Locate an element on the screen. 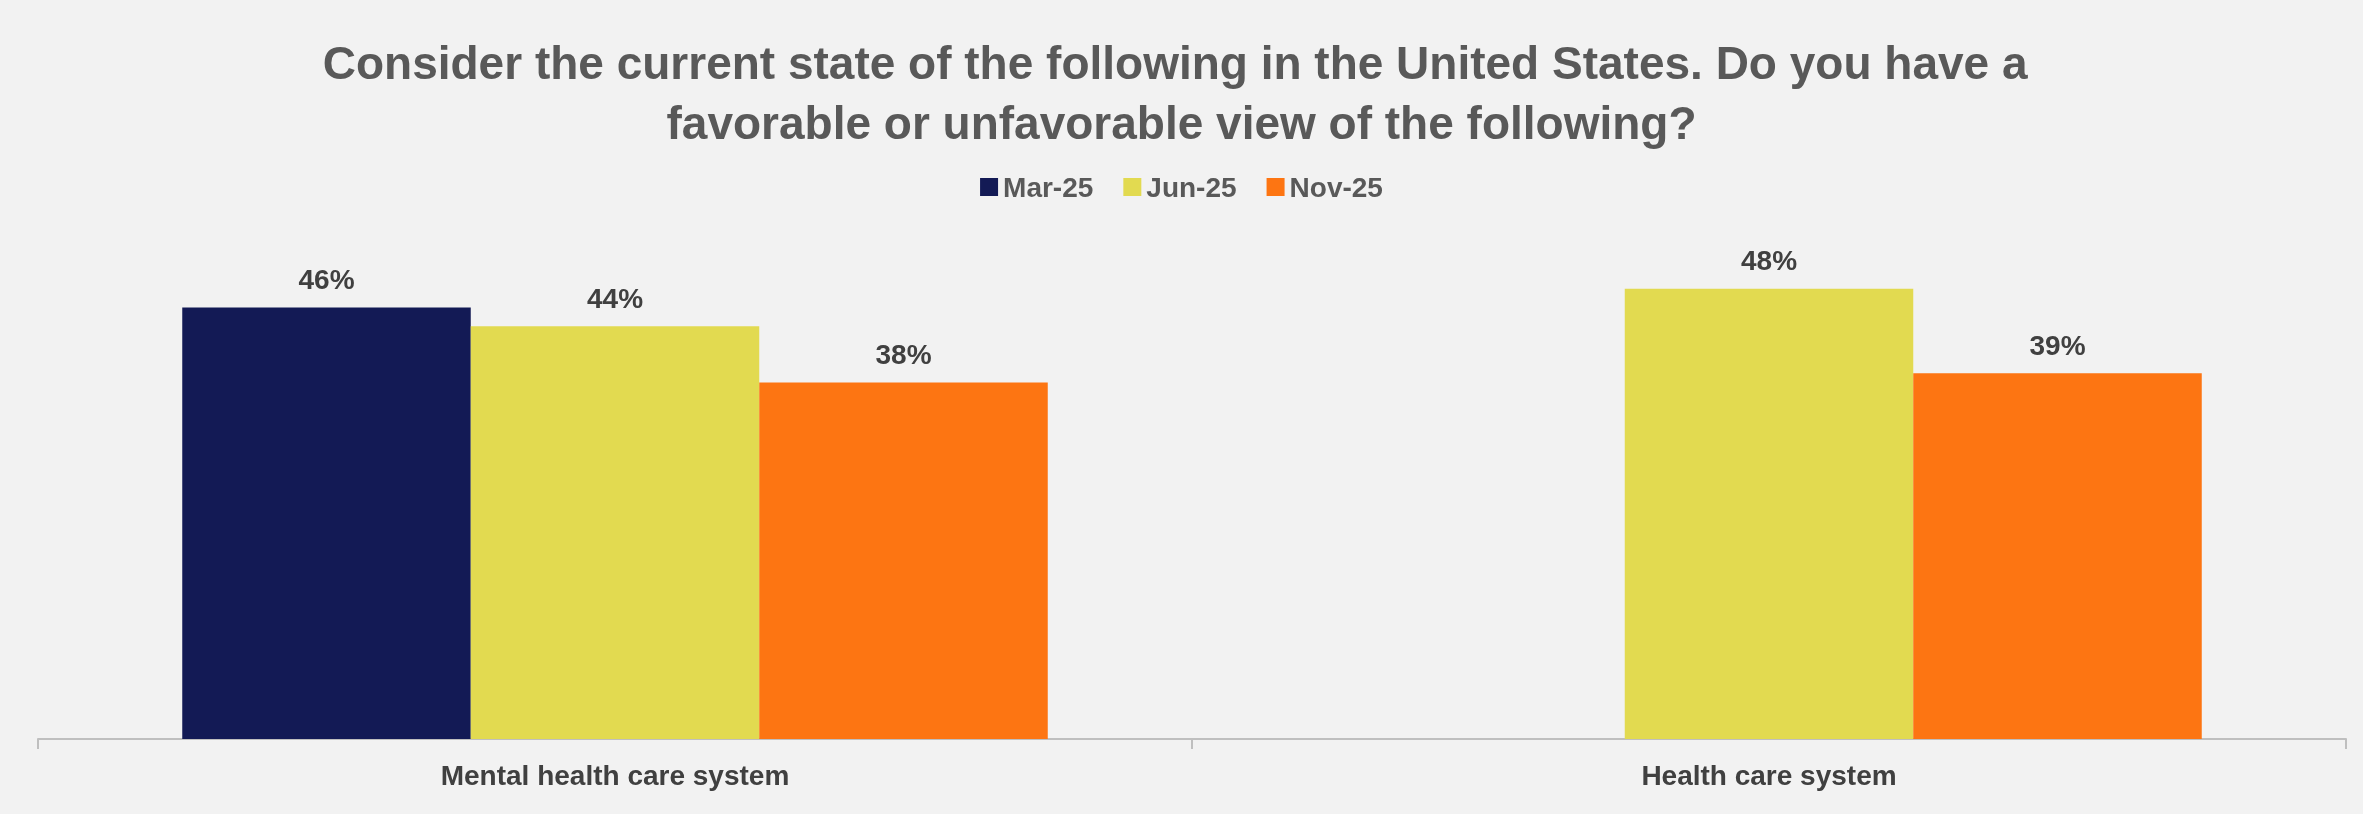  data-label: 46% is located at coordinates (326, 280).